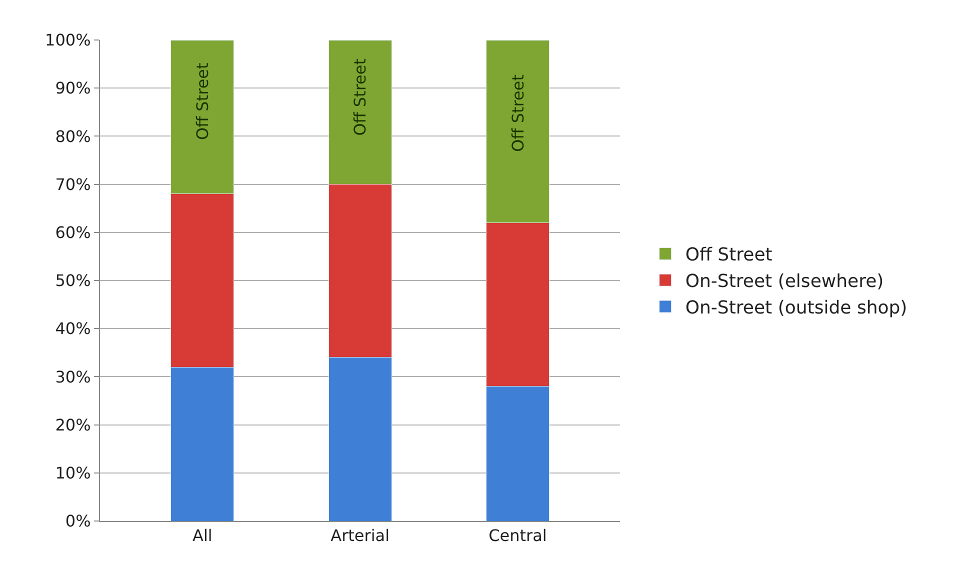 The height and width of the screenshot is (581, 959). I want to click on y-tick-label: 80%, so click(73, 136).